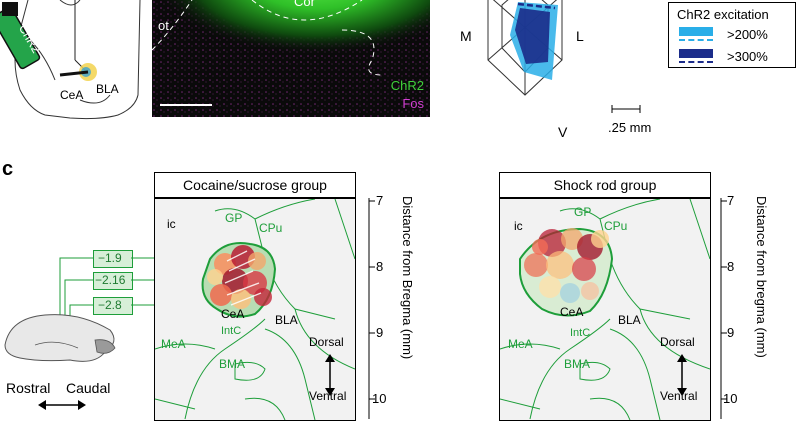  What do you see at coordinates (110, 280) in the screenshot?
I see `bregma-value-2: −2.16` at bounding box center [110, 280].